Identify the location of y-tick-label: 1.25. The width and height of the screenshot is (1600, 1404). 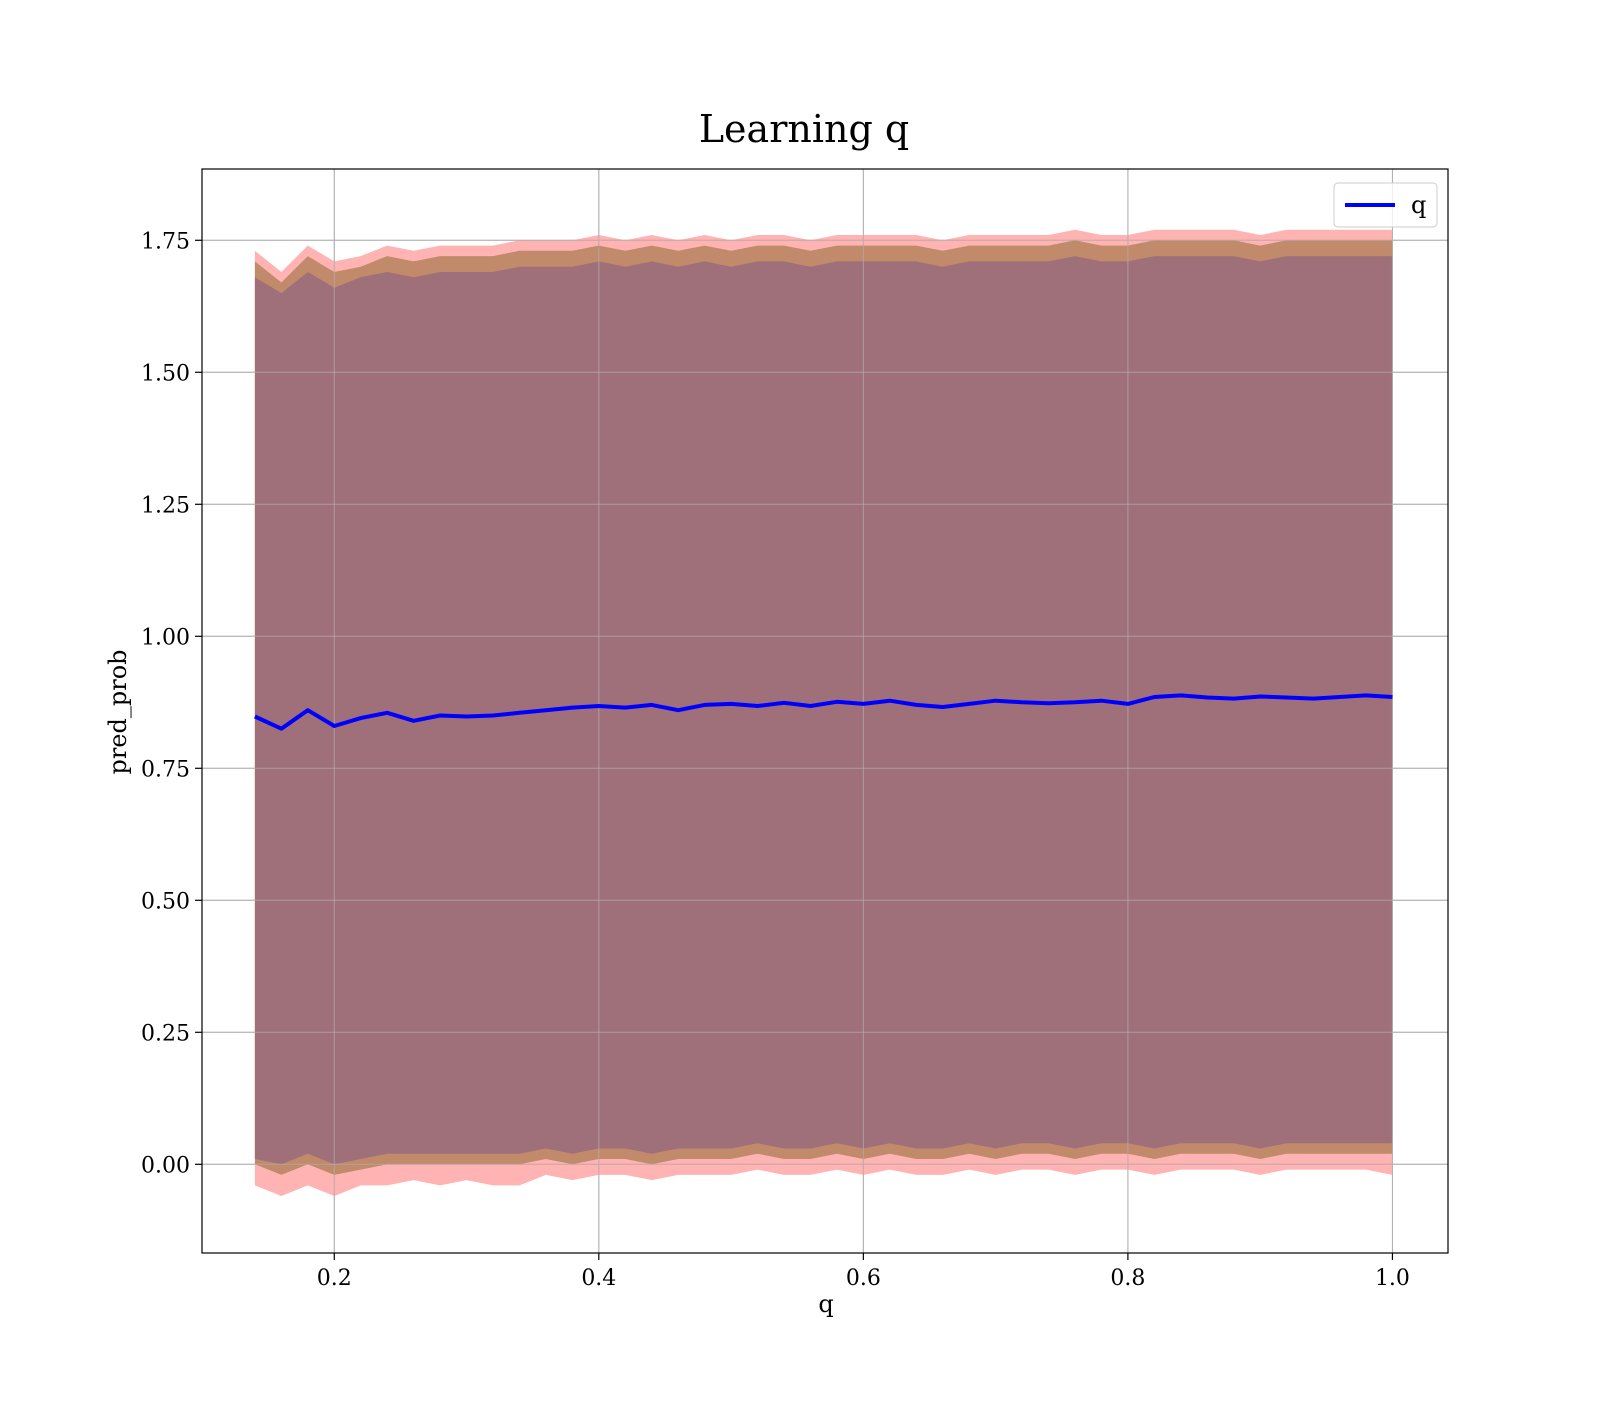
(165, 505).